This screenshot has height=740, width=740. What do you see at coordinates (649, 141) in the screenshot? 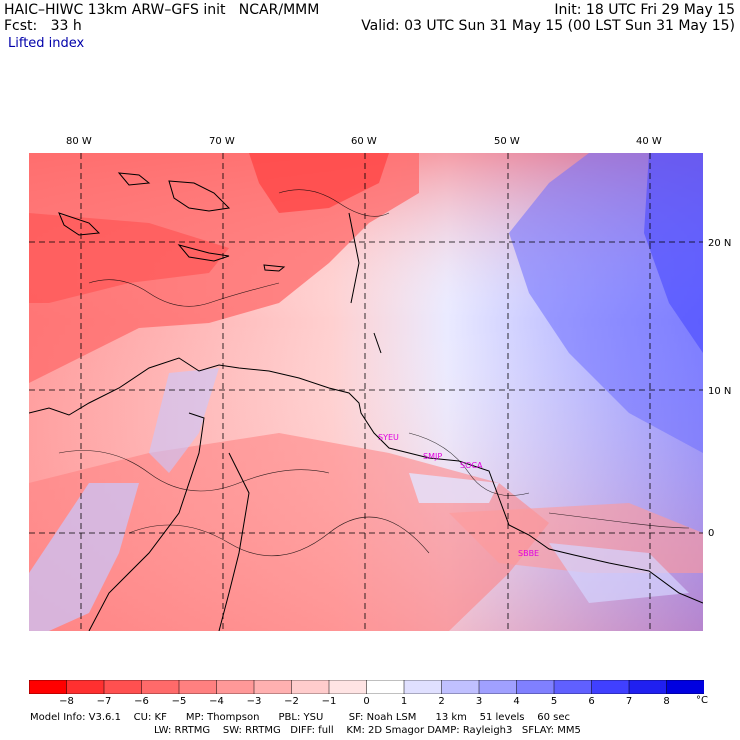
I see `lon-label-40w: 40 W` at bounding box center [649, 141].